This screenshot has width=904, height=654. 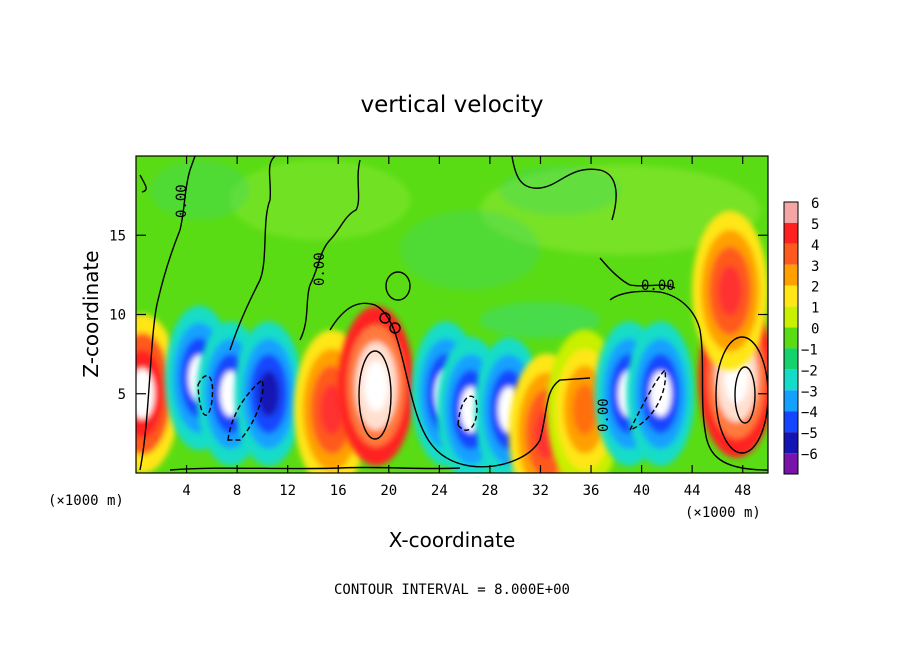 I want to click on colorbar-label: 2, so click(x=815, y=288).